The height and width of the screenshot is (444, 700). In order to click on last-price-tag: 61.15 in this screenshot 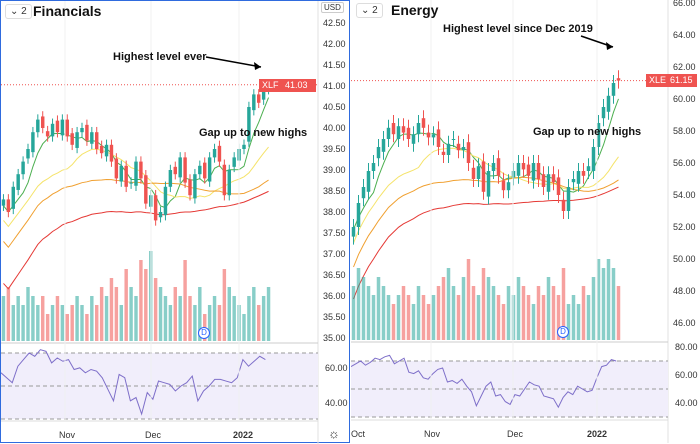, I will do `click(682, 80)`.